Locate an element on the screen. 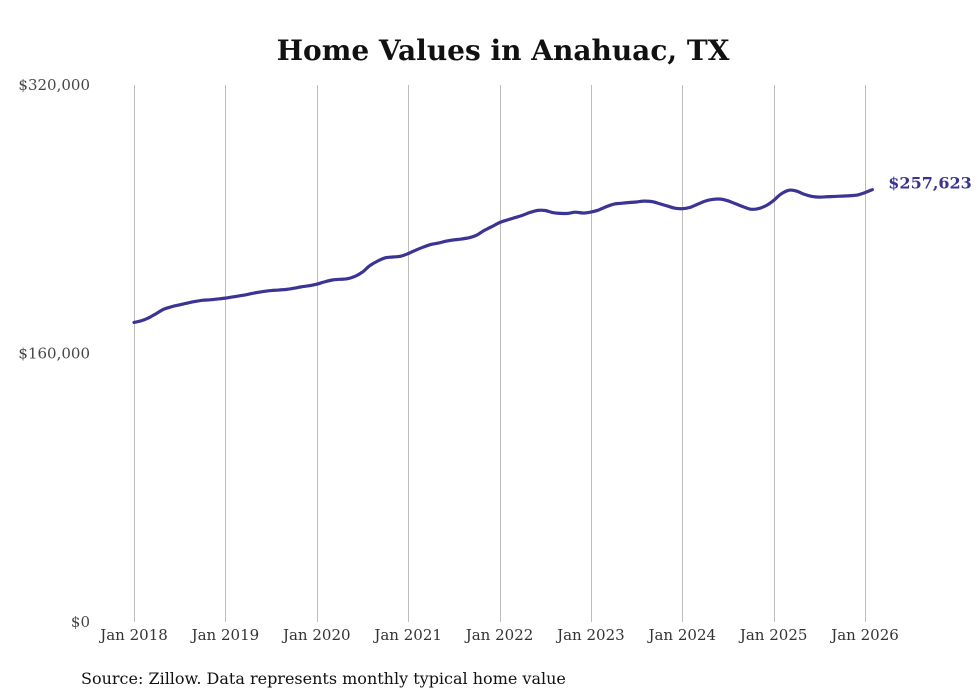 The height and width of the screenshot is (699, 980). y-tick-label-1: $160,000 is located at coordinates (54, 354).